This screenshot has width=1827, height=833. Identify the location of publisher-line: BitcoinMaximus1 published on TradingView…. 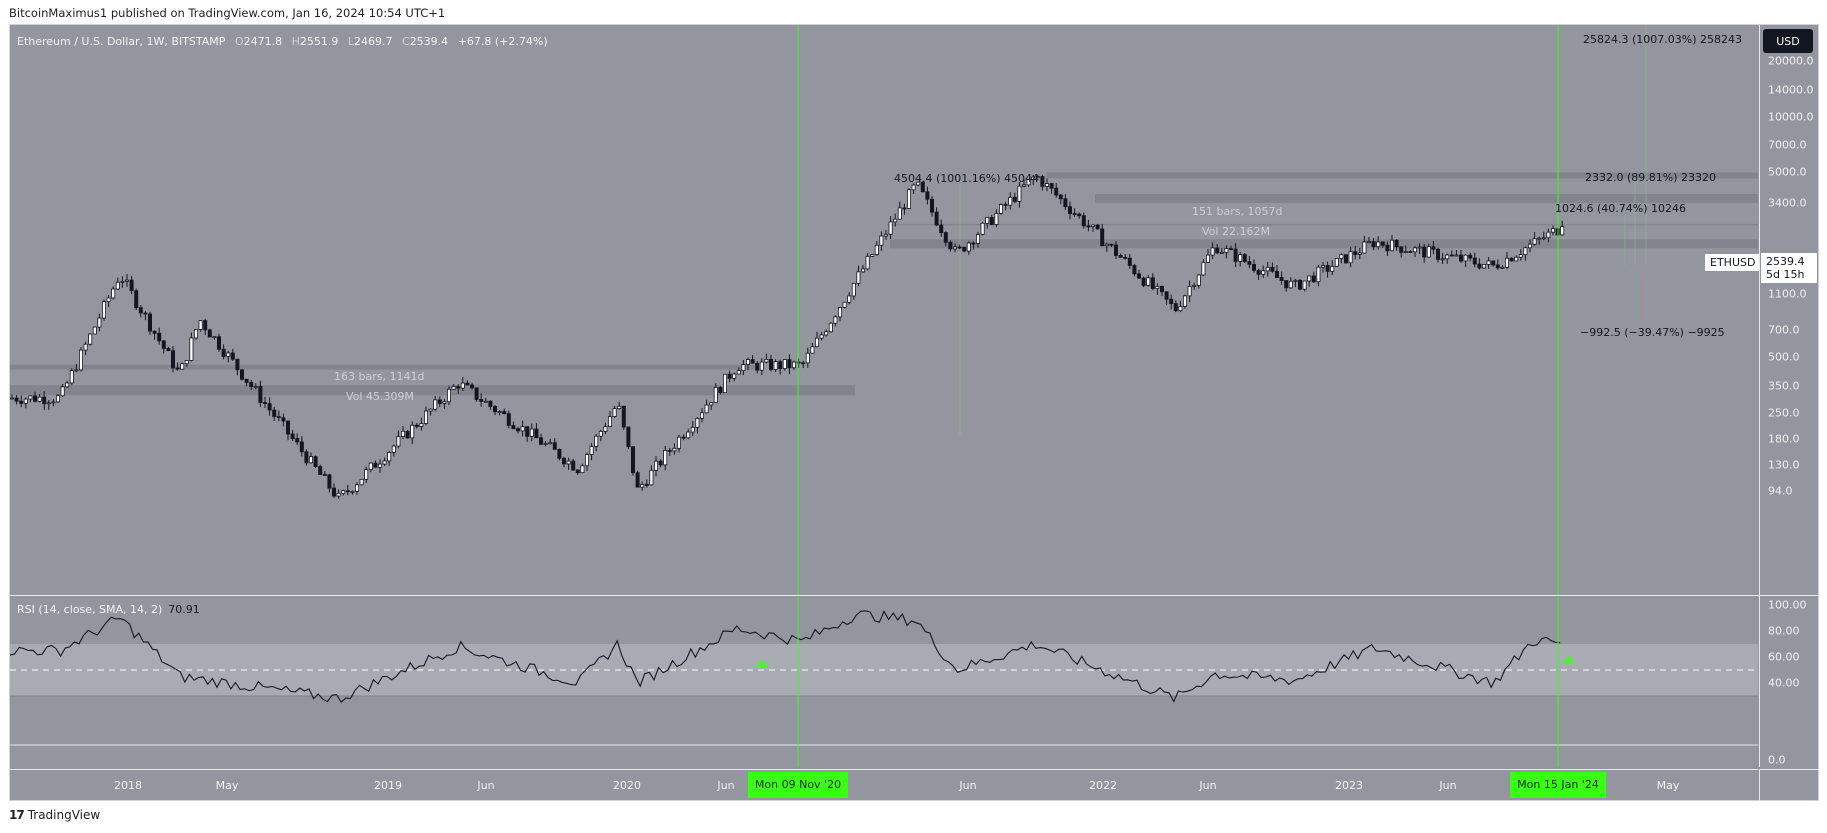
(227, 13).